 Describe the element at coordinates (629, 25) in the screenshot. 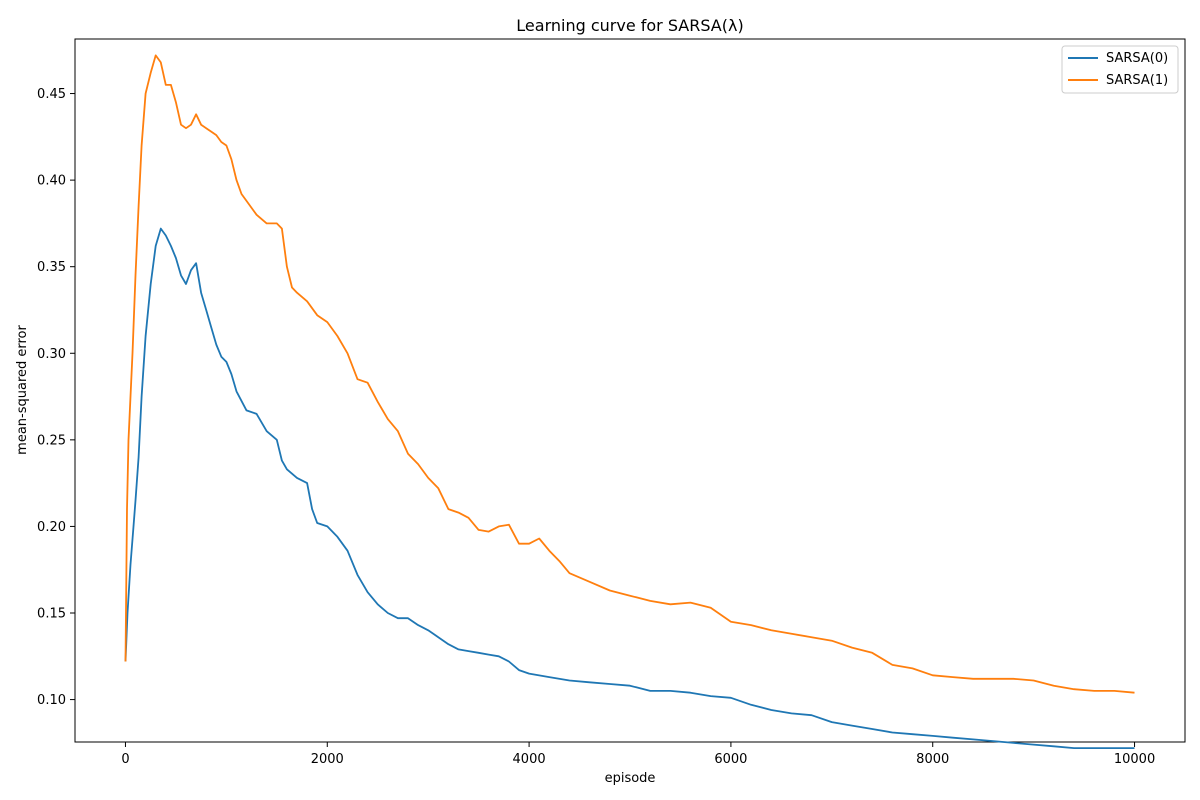

I see `chart-title: Learning curve for SARSA(λ)` at that location.